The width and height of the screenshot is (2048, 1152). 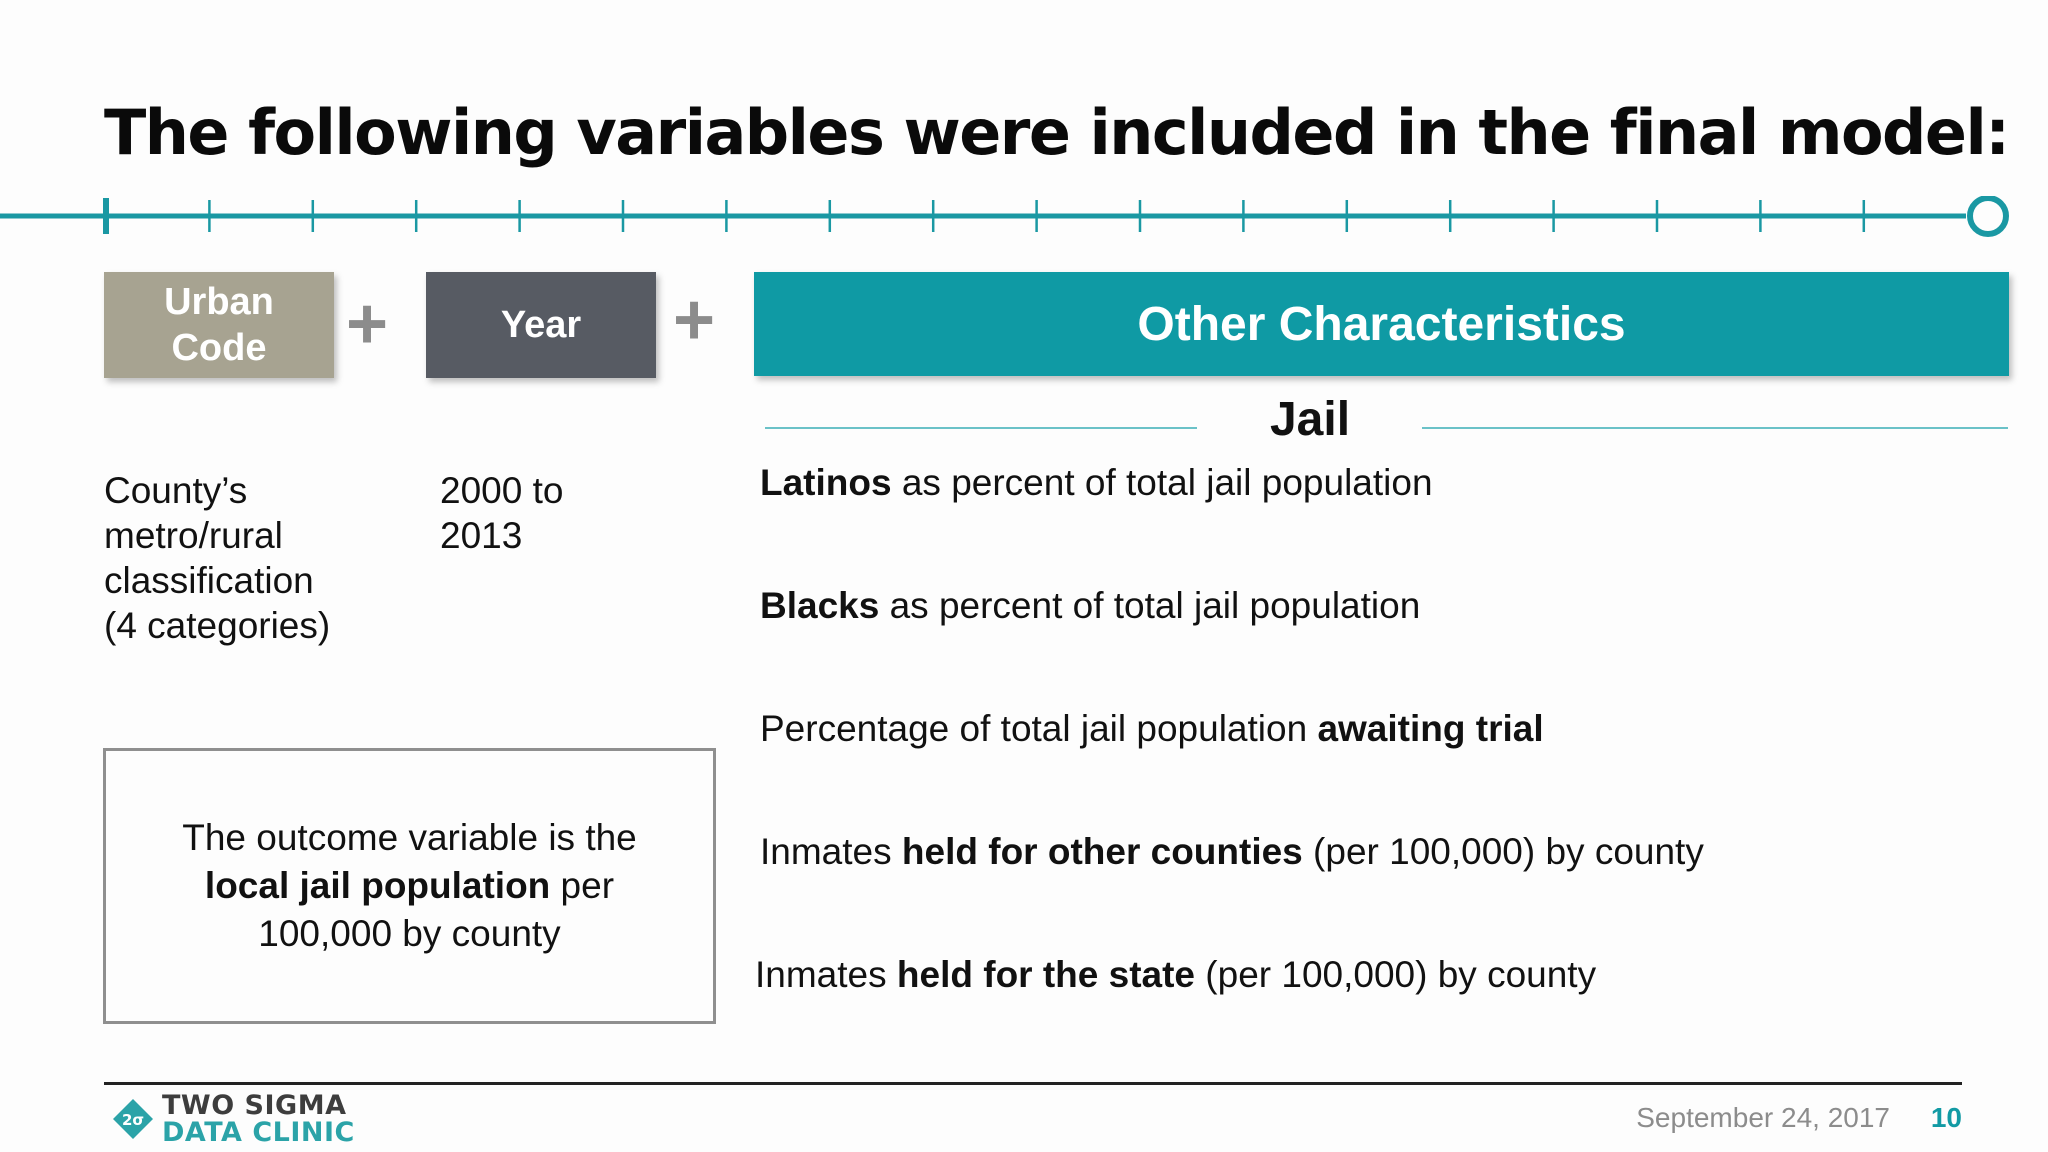 I want to click on year-description: 2000 to 2013, so click(x=502, y=513).